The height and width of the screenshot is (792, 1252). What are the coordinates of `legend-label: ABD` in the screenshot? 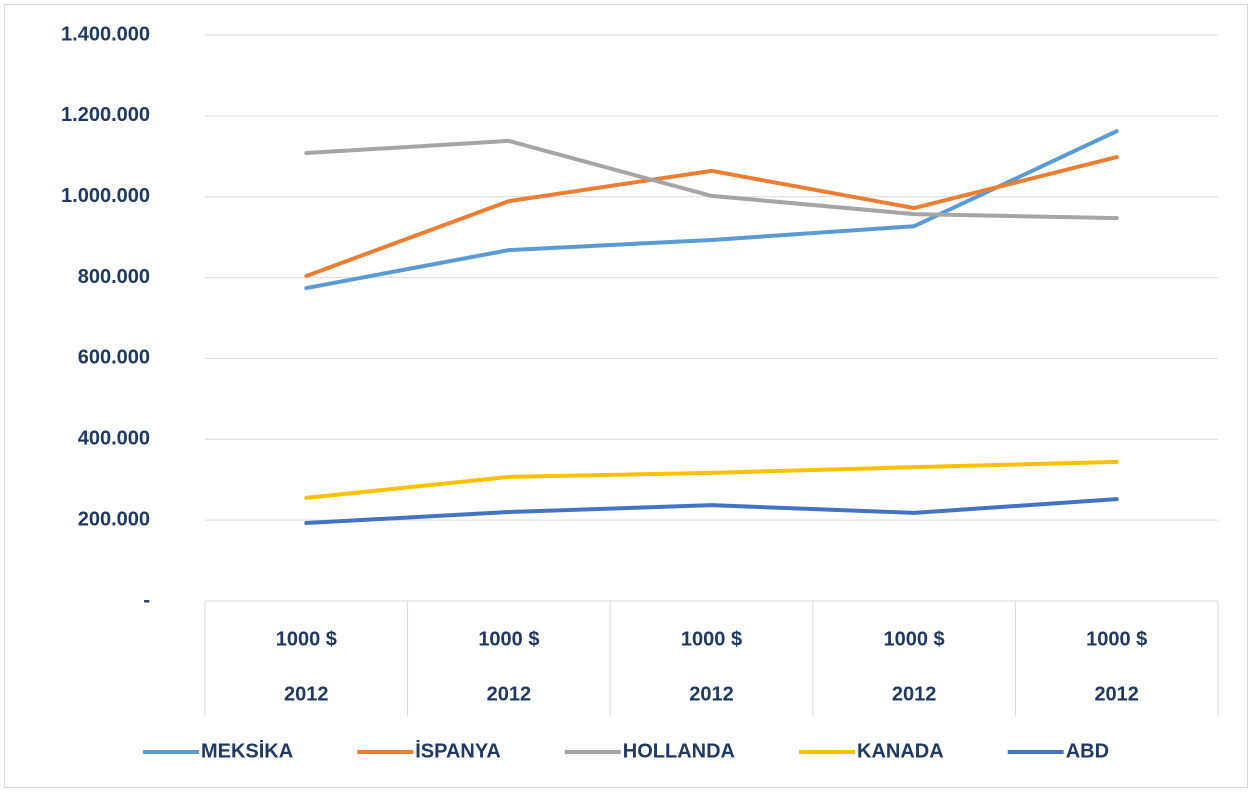 It's located at (1087, 751).